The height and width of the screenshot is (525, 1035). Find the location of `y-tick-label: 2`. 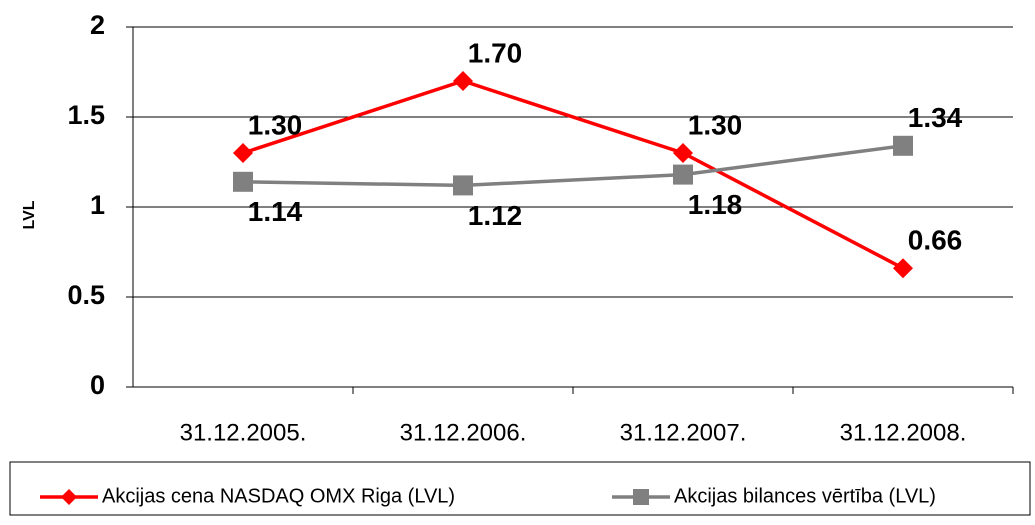

y-tick-label: 2 is located at coordinates (97, 25).